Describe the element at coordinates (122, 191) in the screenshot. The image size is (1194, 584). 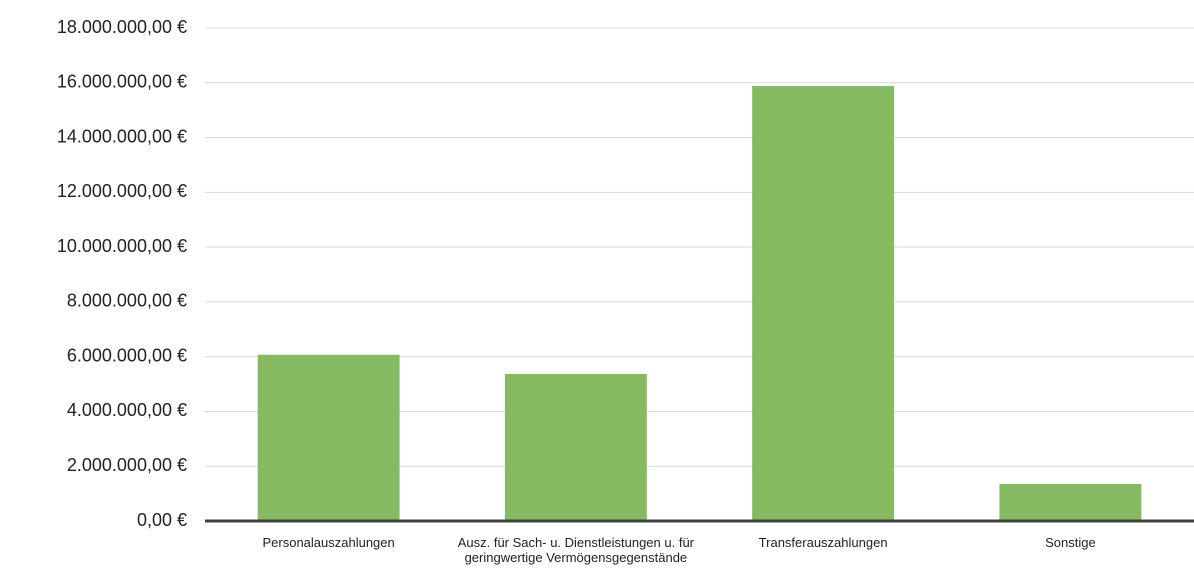
I see `y-tick-label: 12.000.000,00 €` at that location.